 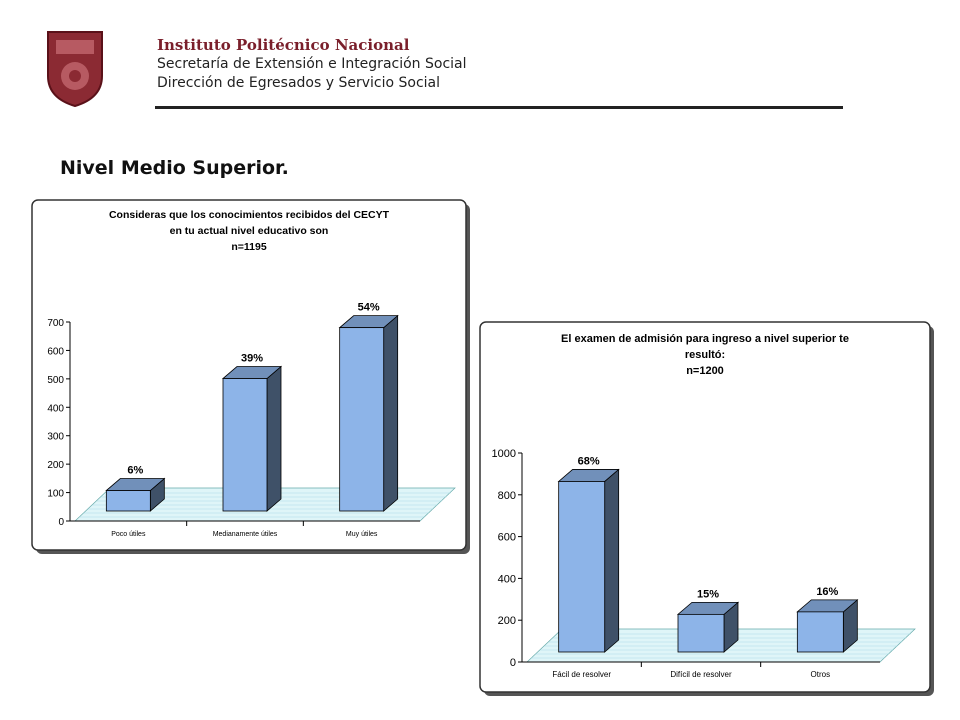 What do you see at coordinates (705, 371) in the screenshot?
I see `chart-subtitle: n=1200` at bounding box center [705, 371].